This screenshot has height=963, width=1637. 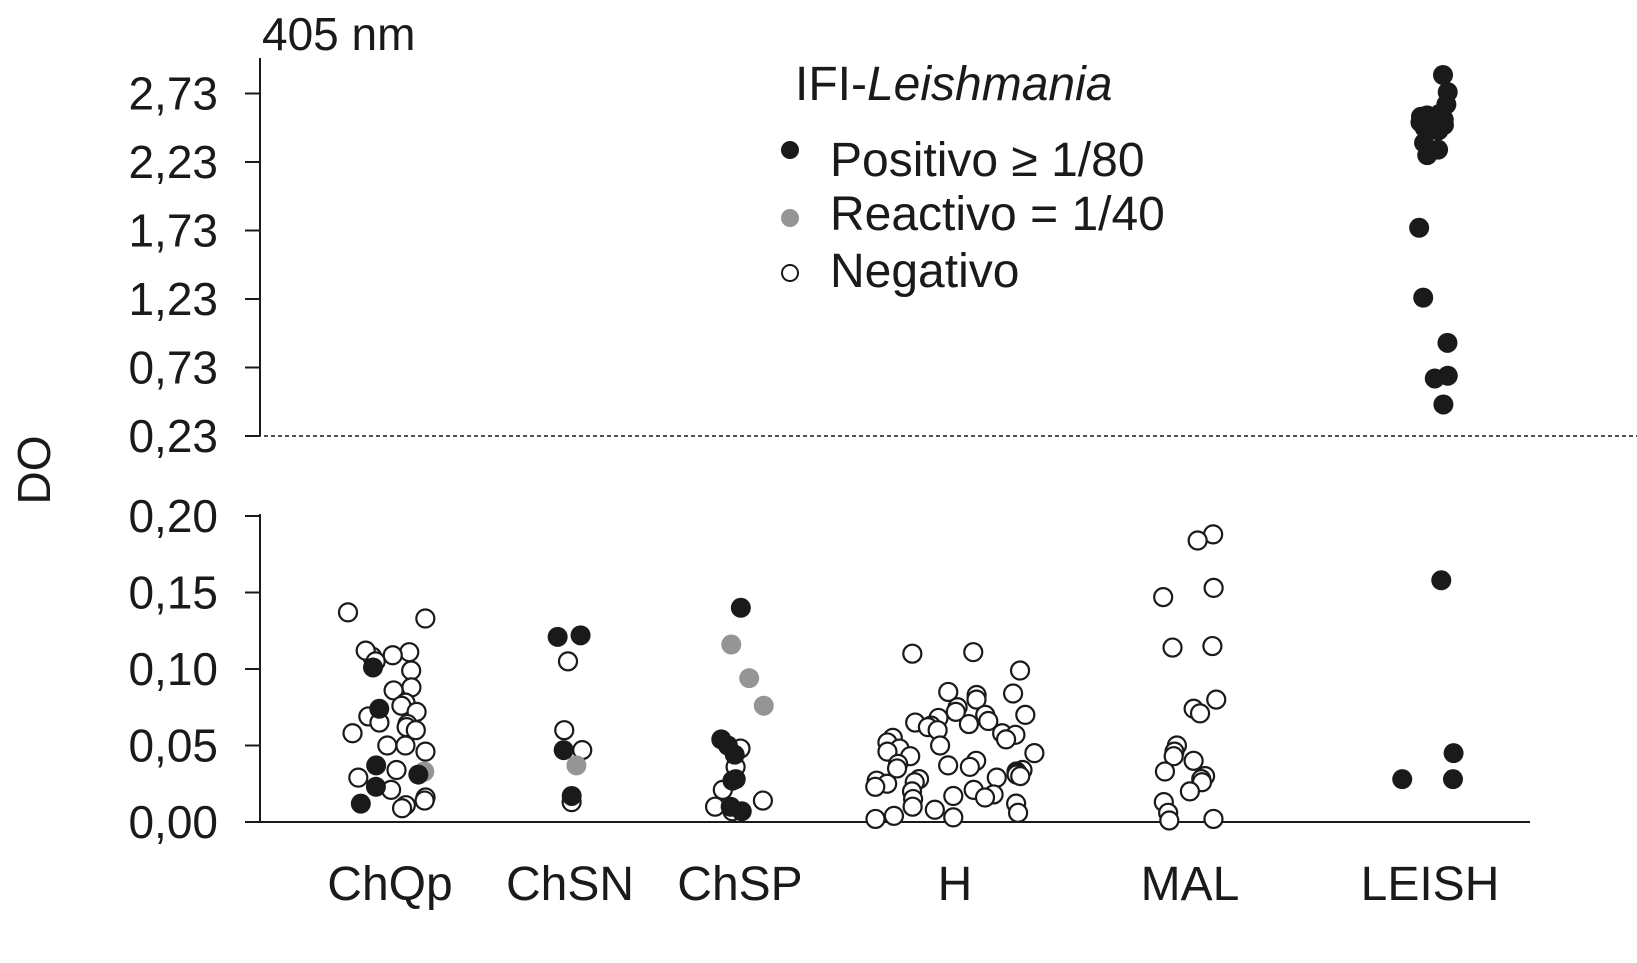 What do you see at coordinates (1430, 884) in the screenshot?
I see `x-tick-label-leish: LEISH` at bounding box center [1430, 884].